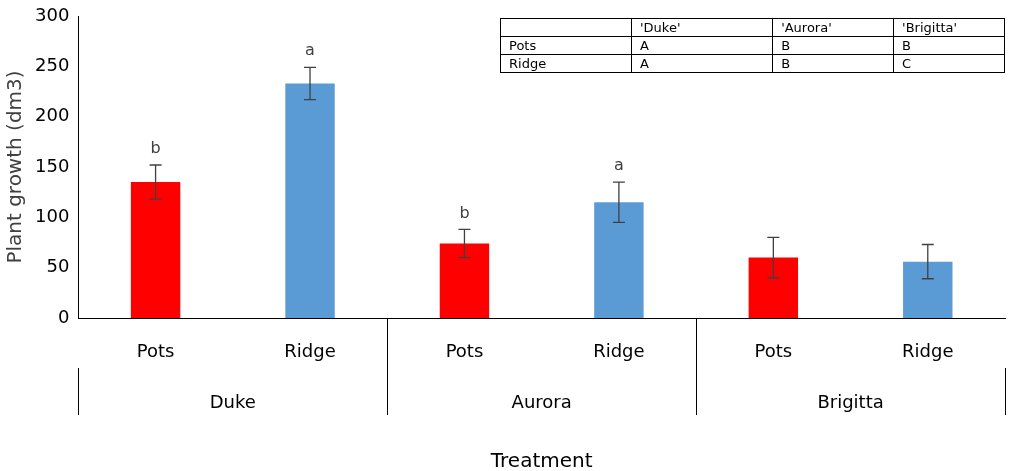 The image size is (1011, 471). Describe the element at coordinates (566, 45) in the screenshot. I see `annotation: Pots` at that location.